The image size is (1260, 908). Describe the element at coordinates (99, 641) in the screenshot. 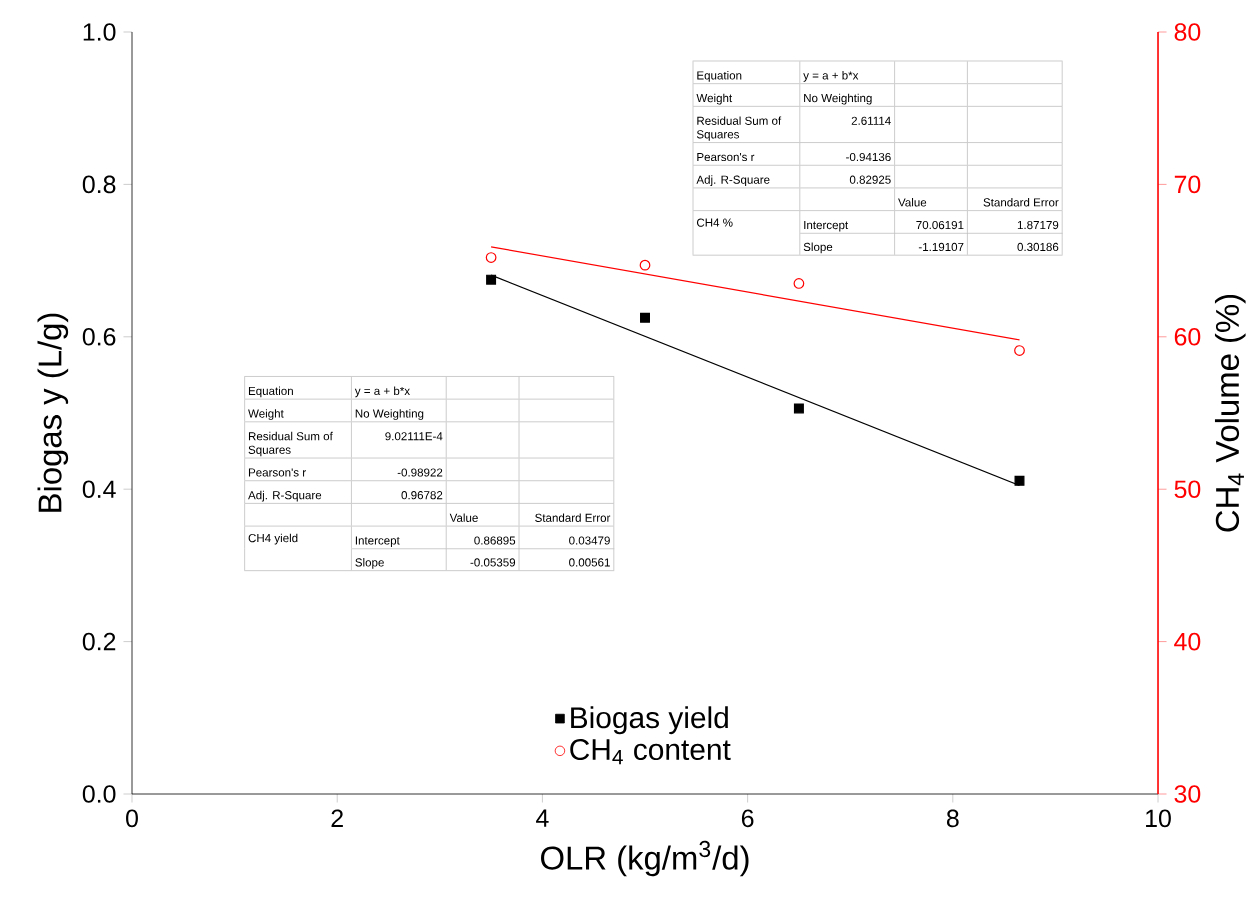

I see `y-tick-label: 0.2` at that location.